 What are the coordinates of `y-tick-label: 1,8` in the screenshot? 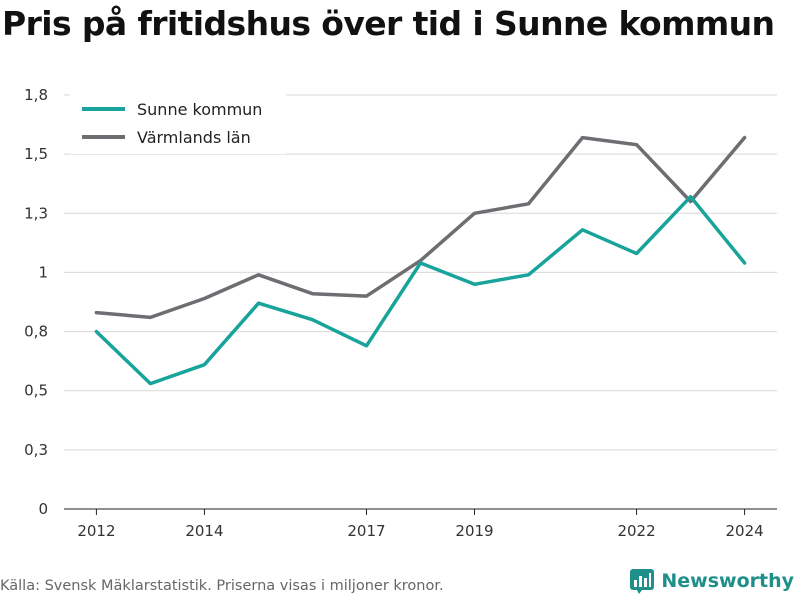 It's located at (36, 95).